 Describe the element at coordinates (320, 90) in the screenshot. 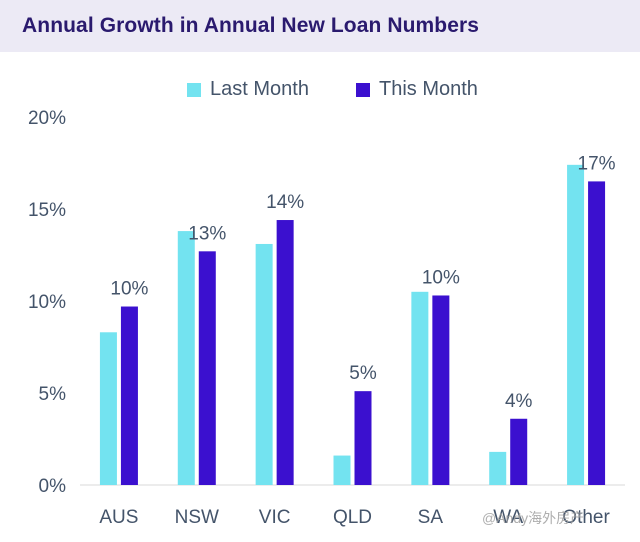

I see `legend: Last Month This Month` at that location.